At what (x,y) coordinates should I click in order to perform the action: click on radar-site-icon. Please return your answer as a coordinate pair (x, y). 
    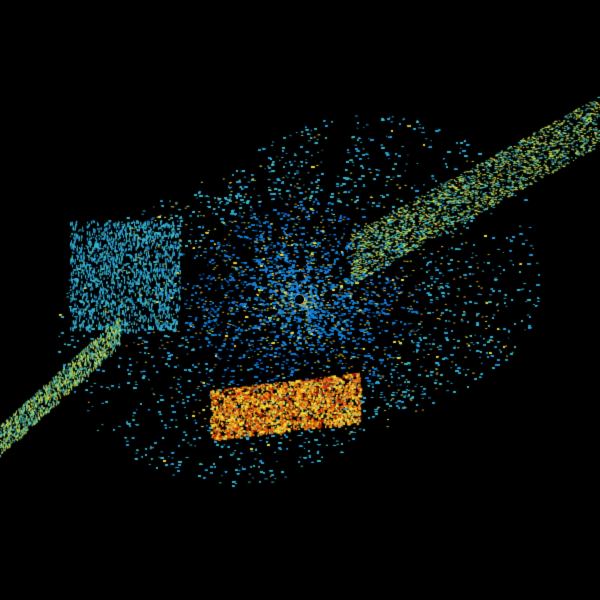
    Looking at the image, I should click on (299, 299).